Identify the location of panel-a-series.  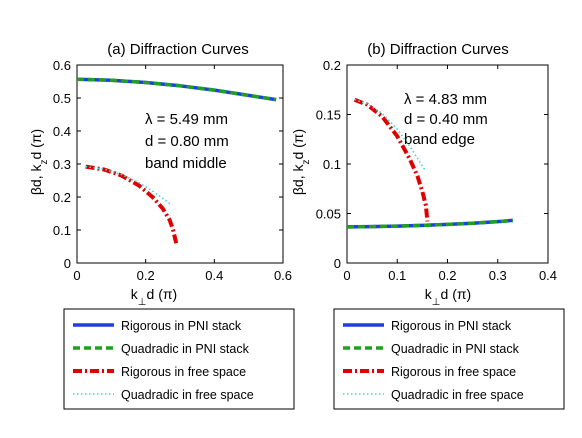
(176, 160).